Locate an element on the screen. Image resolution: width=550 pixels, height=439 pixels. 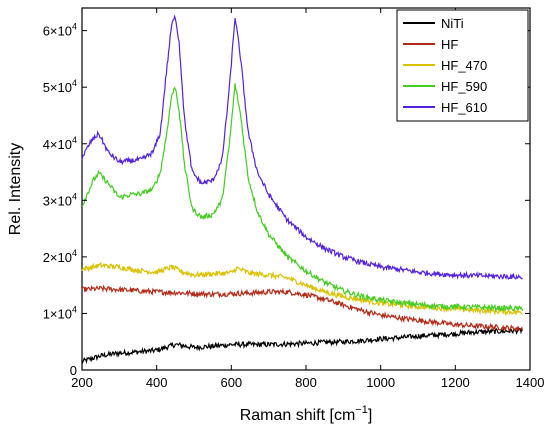
x-axis-title-main: Raman shift [cm is located at coordinates (298, 415).